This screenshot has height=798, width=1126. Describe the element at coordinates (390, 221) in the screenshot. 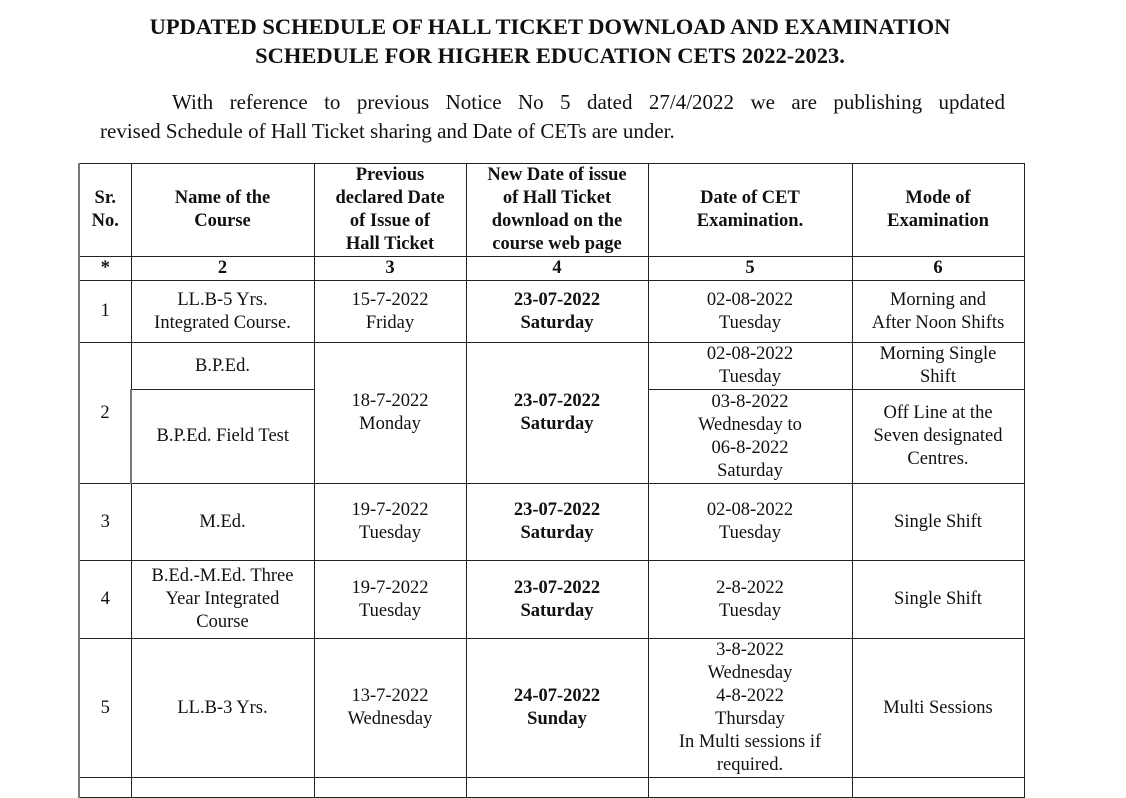

I see `cell-line: of Issue of` at that location.